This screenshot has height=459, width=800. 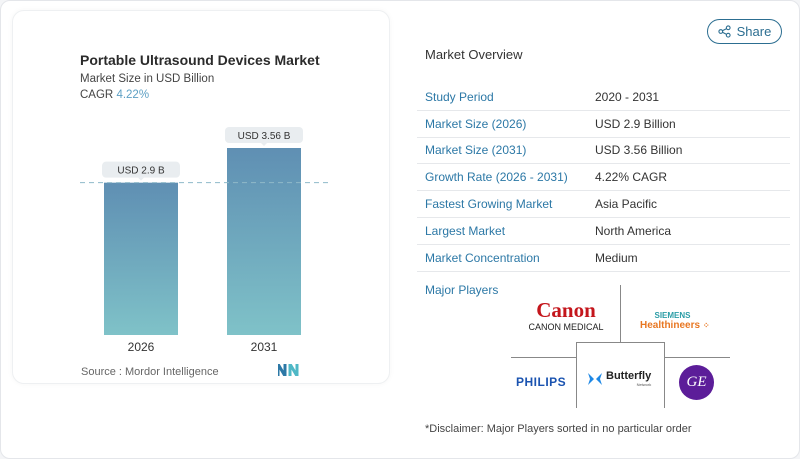 I want to click on healthineers-text: Healthineers ⁘, so click(x=677, y=325).